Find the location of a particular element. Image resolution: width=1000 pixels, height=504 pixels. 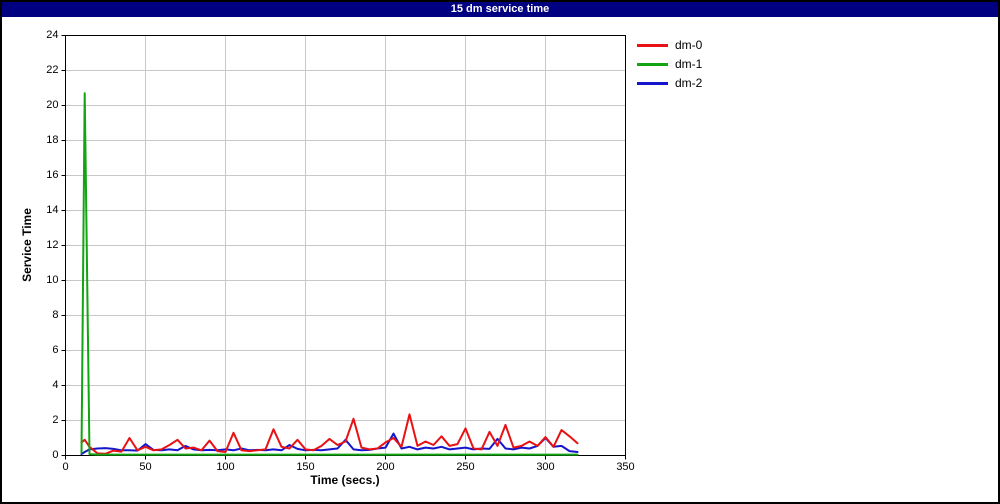

y-tick-label: 12 is located at coordinates (52, 245).